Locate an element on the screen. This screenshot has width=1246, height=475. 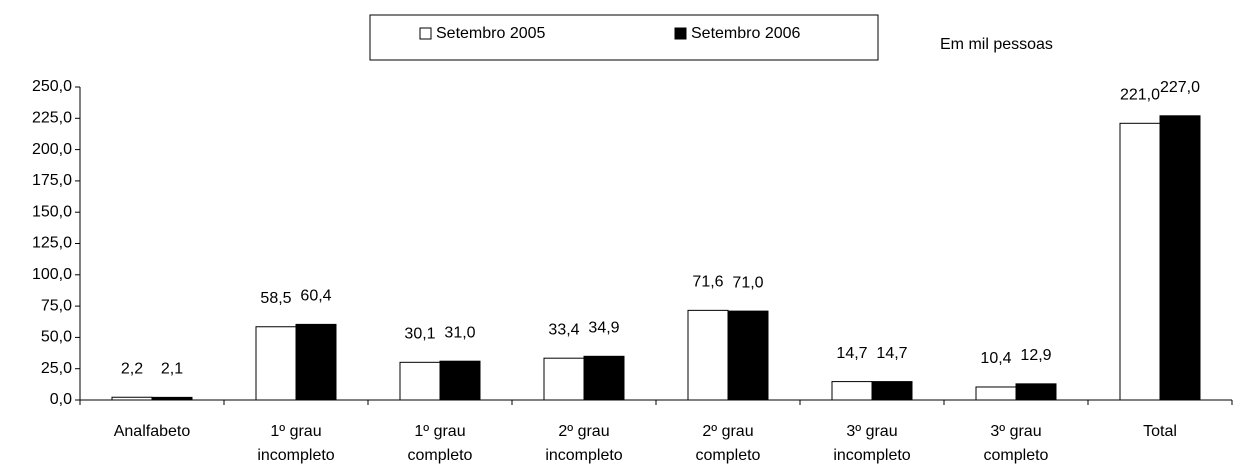
unit-label: Em mil pessoas is located at coordinates (996, 44).